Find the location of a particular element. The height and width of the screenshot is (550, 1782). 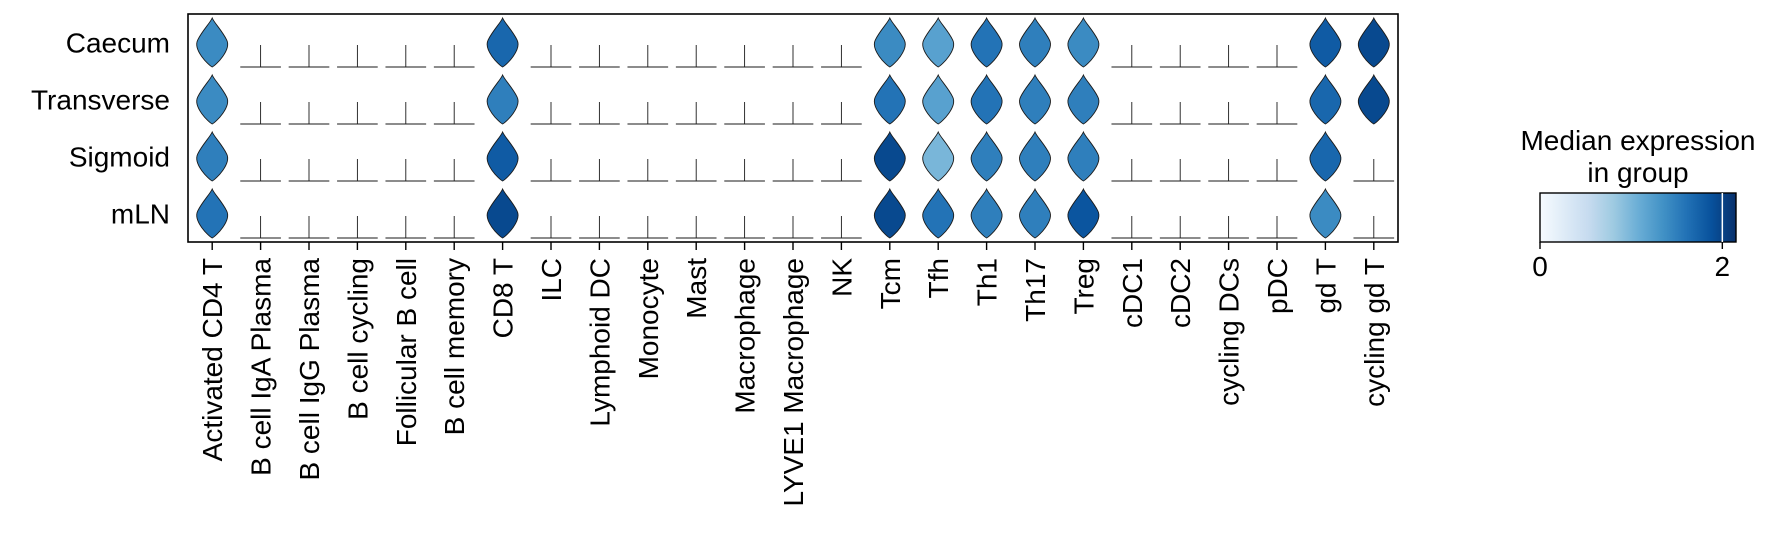

x-tick-label: Lymphoid DC is located at coordinates (599, 342).